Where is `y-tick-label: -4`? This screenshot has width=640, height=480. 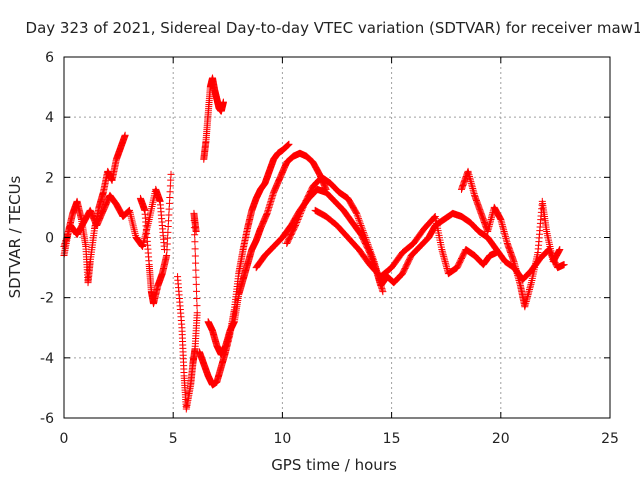 y-tick-label: -4 is located at coordinates (47, 359).